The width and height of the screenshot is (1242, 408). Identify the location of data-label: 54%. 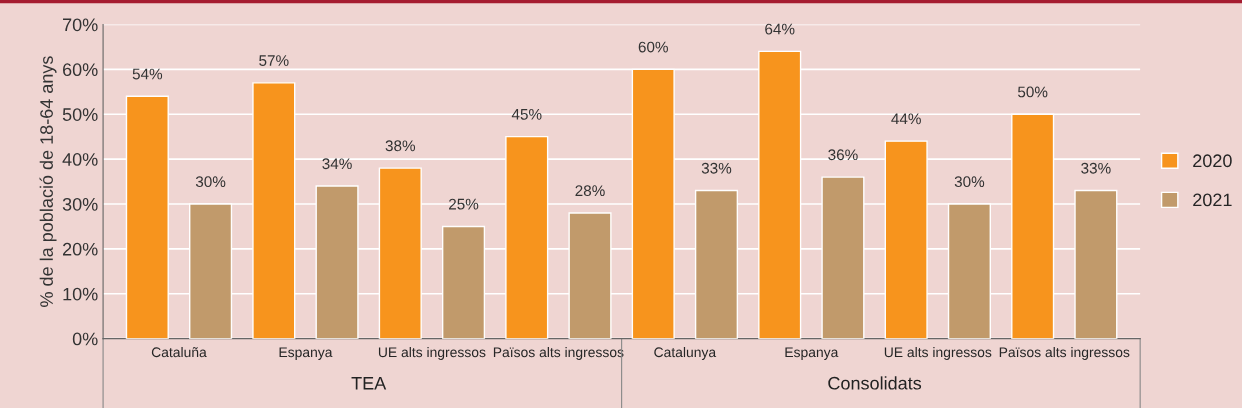
(147, 74).